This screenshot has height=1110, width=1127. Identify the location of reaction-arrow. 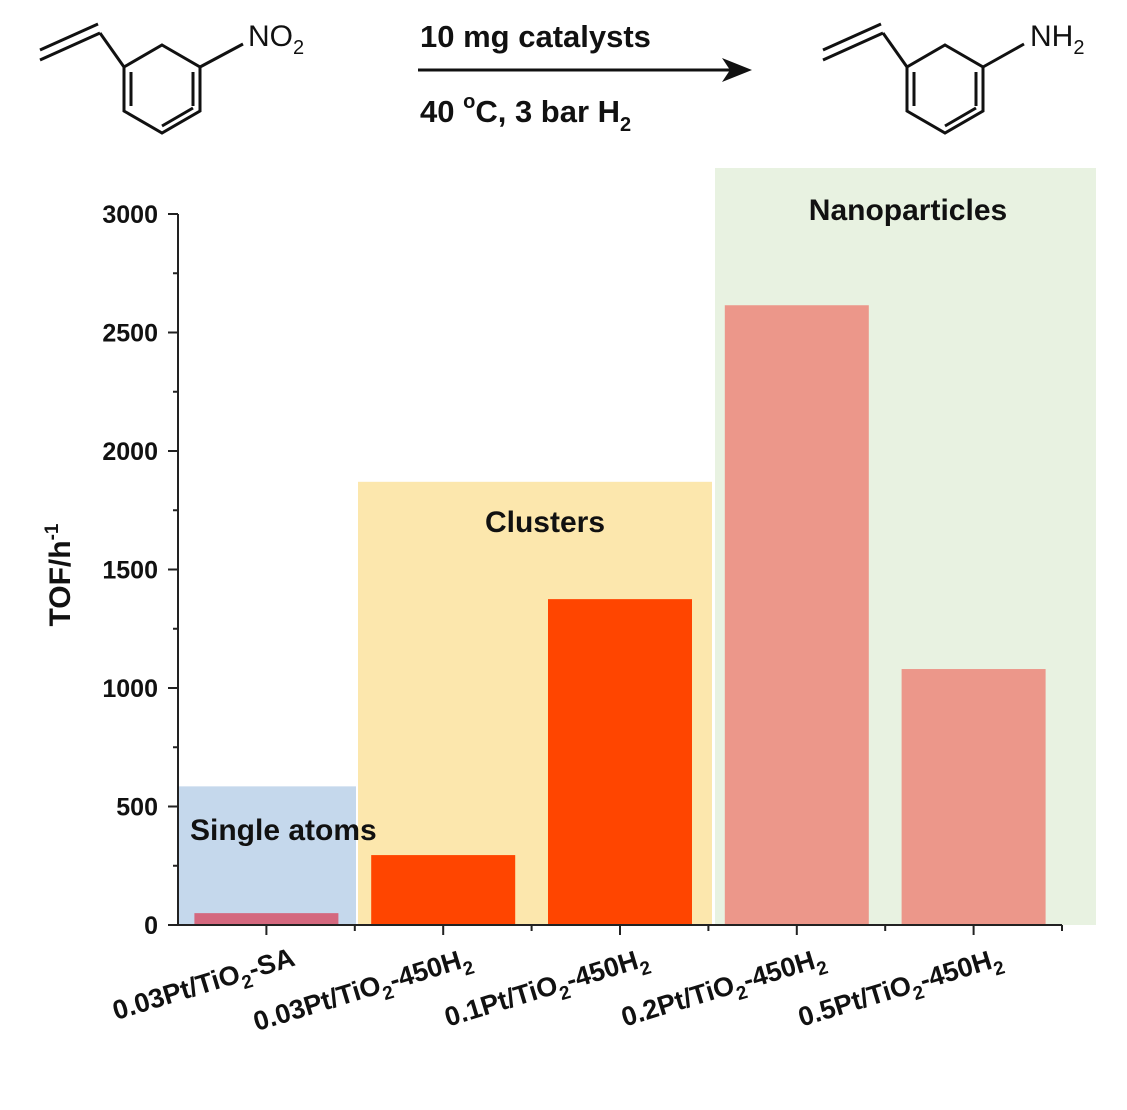
(585, 70).